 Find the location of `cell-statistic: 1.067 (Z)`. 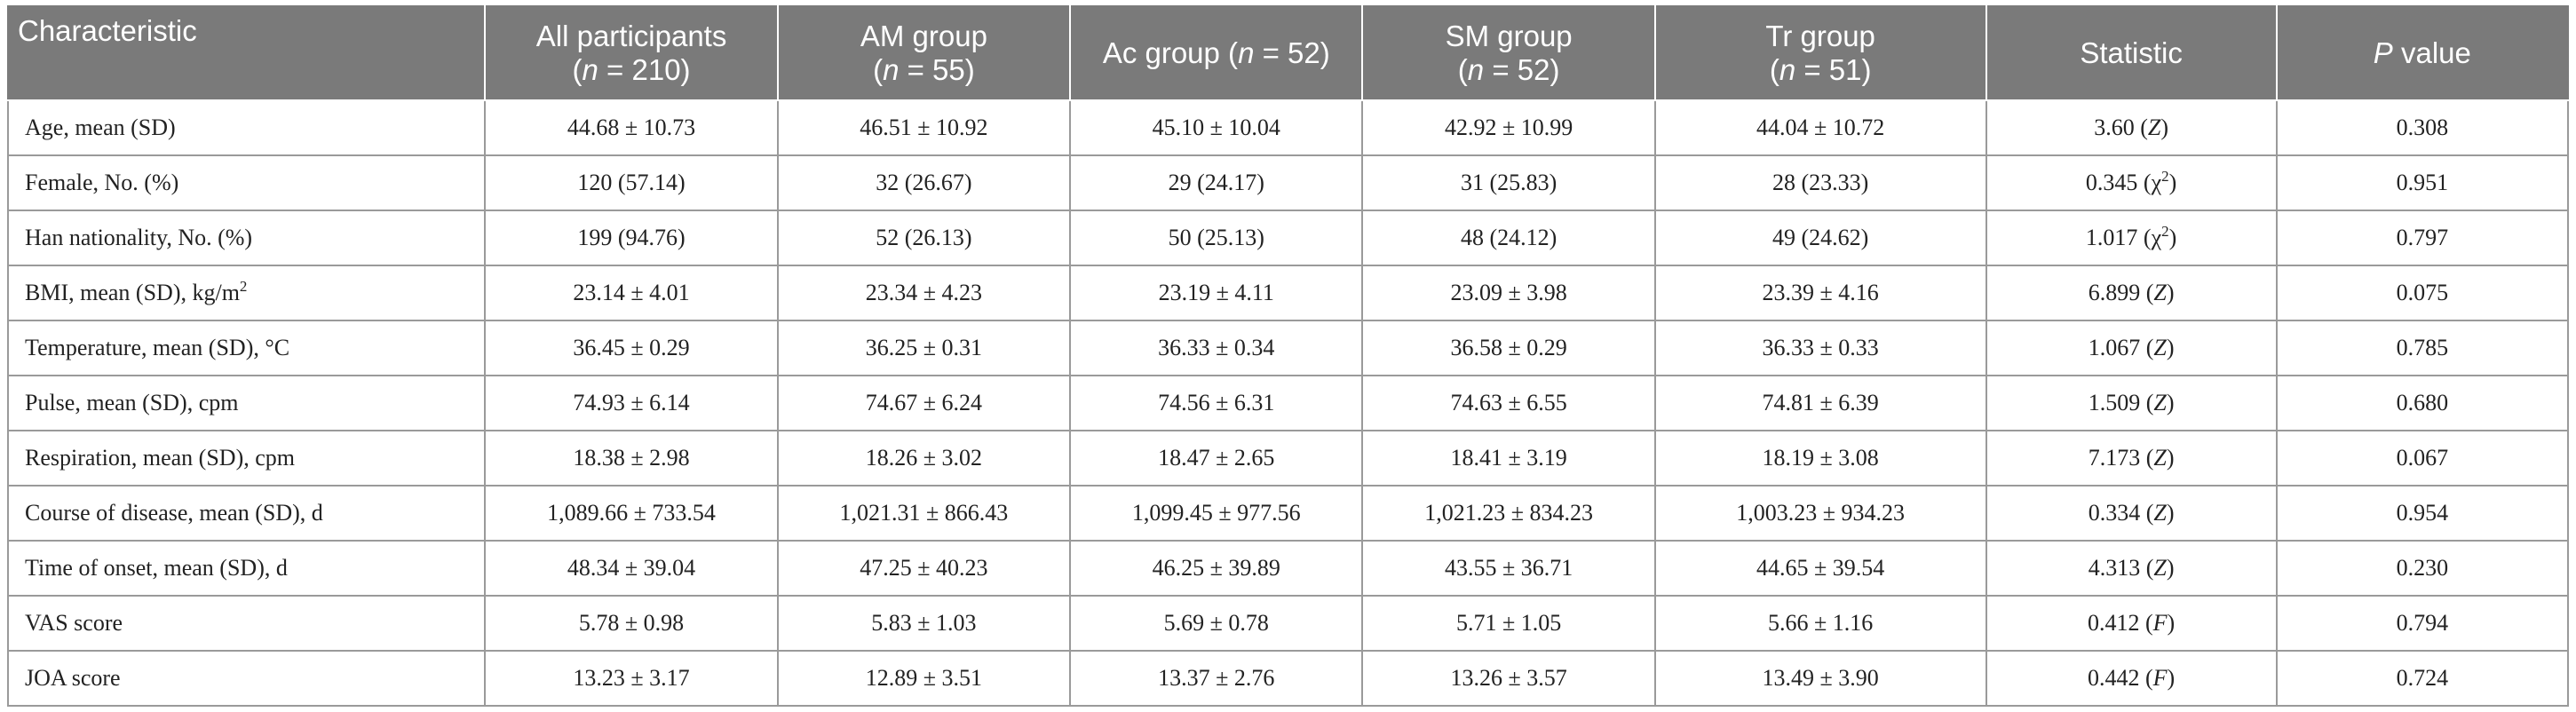

cell-statistic: 1.067 (Z) is located at coordinates (2132, 348).